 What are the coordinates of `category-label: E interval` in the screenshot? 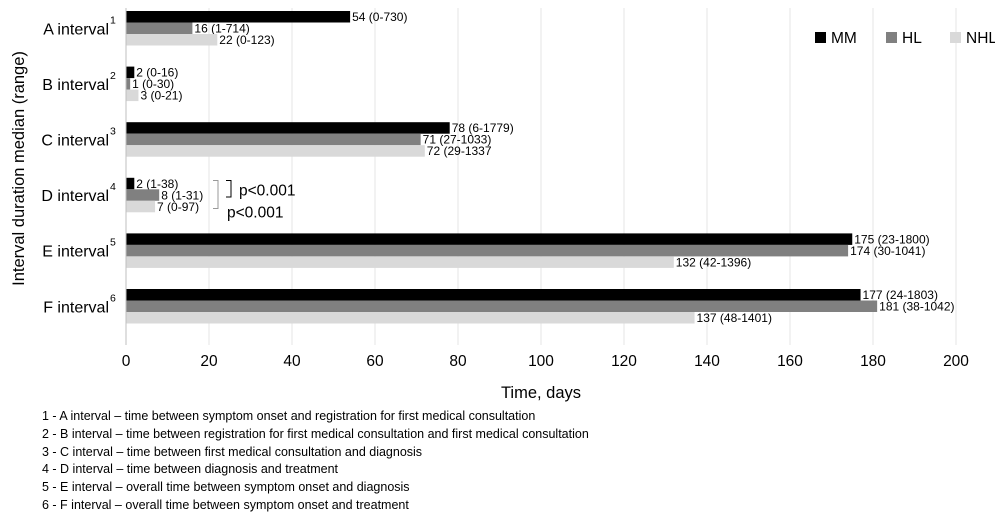 It's located at (75, 252).